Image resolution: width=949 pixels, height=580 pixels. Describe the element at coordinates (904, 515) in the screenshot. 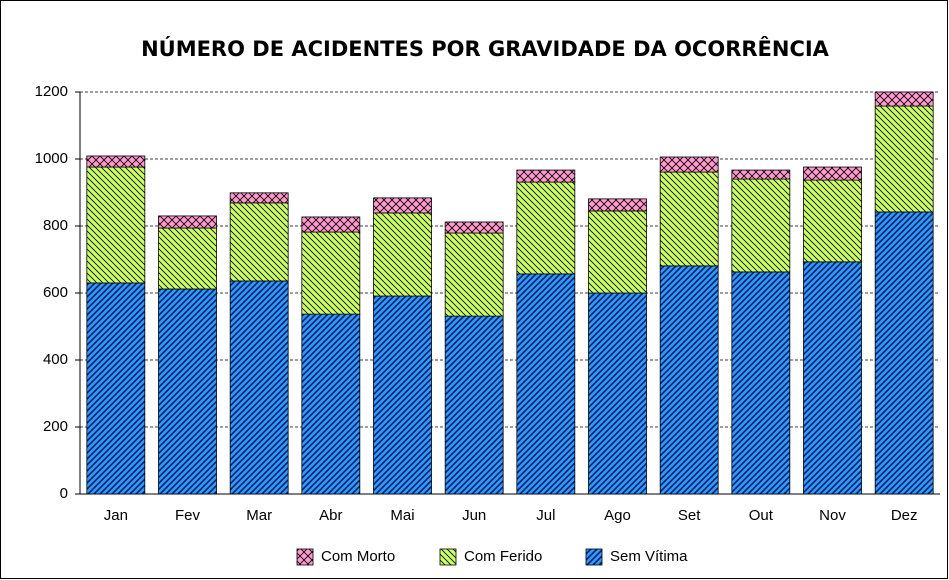

I see `x-tick-label: Dez` at that location.